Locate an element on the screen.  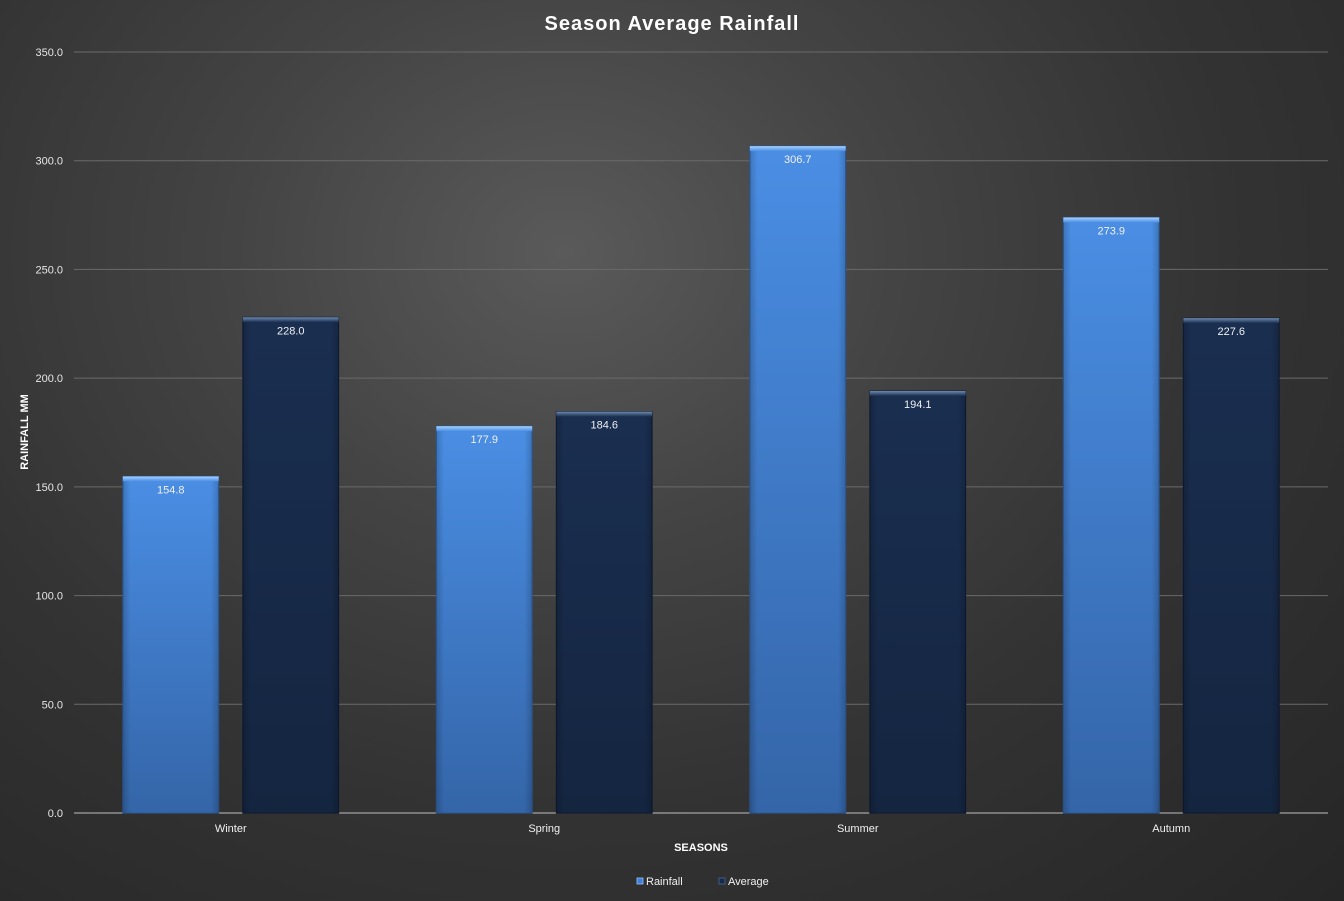
bar-rainfall-summer is located at coordinates (798, 479).